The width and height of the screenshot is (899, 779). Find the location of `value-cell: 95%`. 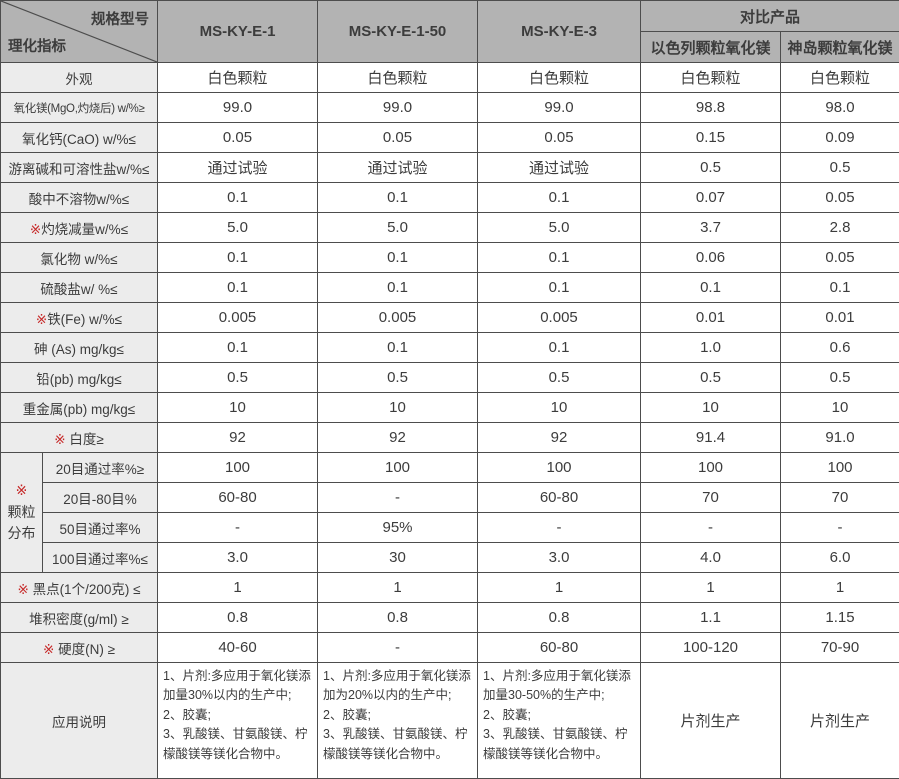

value-cell: 95% is located at coordinates (397, 527).